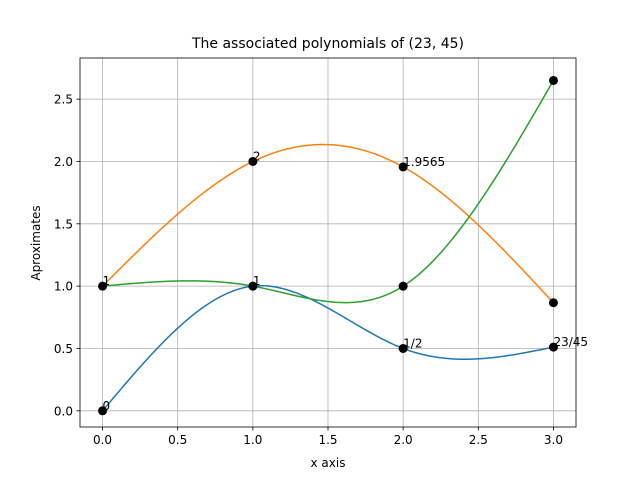  What do you see at coordinates (36, 242) in the screenshot?
I see `y-axis-label: Aproximates` at bounding box center [36, 242].